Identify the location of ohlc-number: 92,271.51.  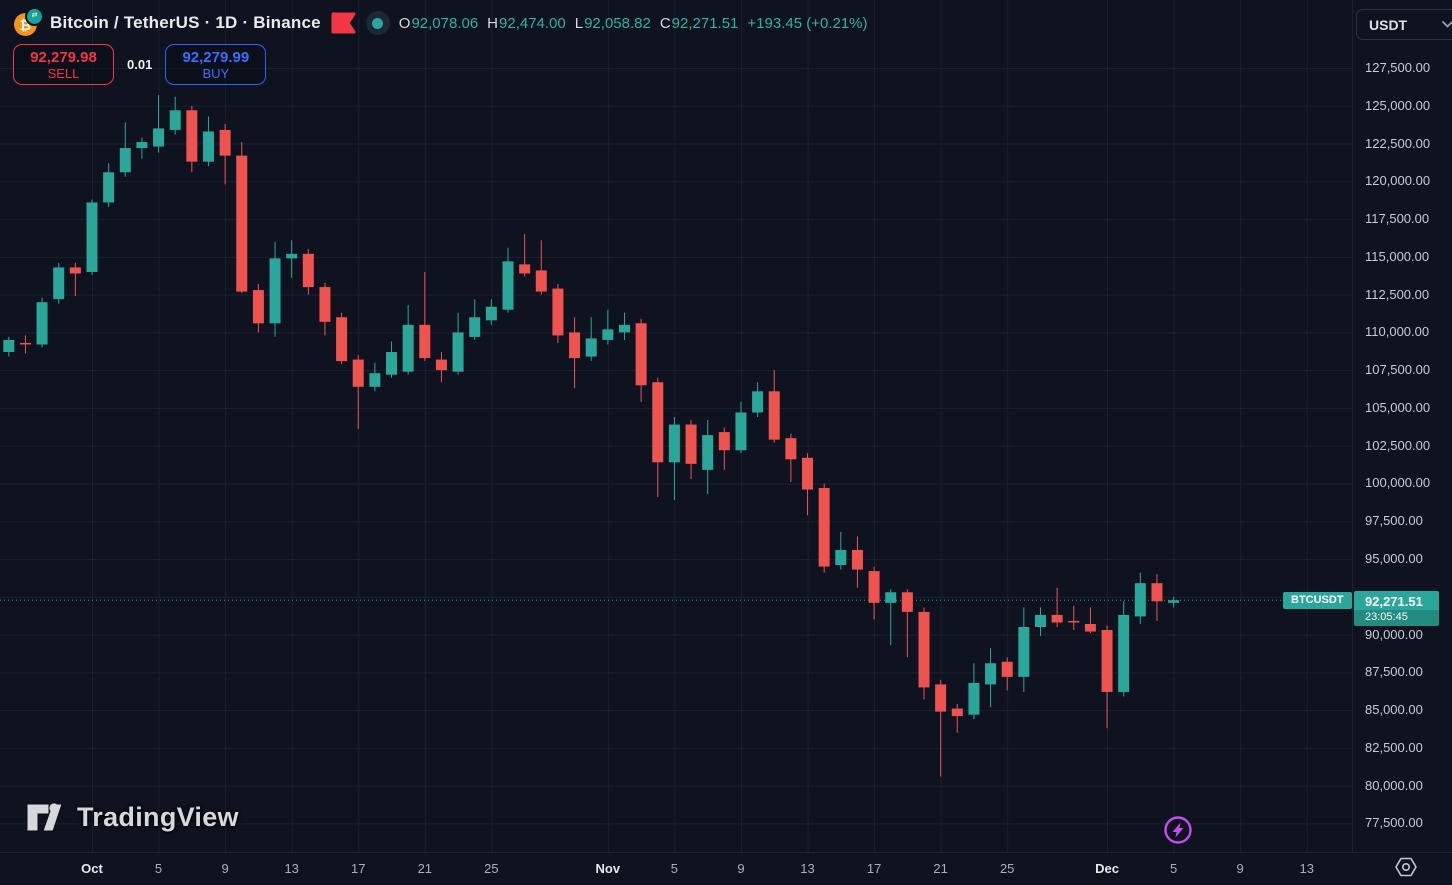
(705, 23).